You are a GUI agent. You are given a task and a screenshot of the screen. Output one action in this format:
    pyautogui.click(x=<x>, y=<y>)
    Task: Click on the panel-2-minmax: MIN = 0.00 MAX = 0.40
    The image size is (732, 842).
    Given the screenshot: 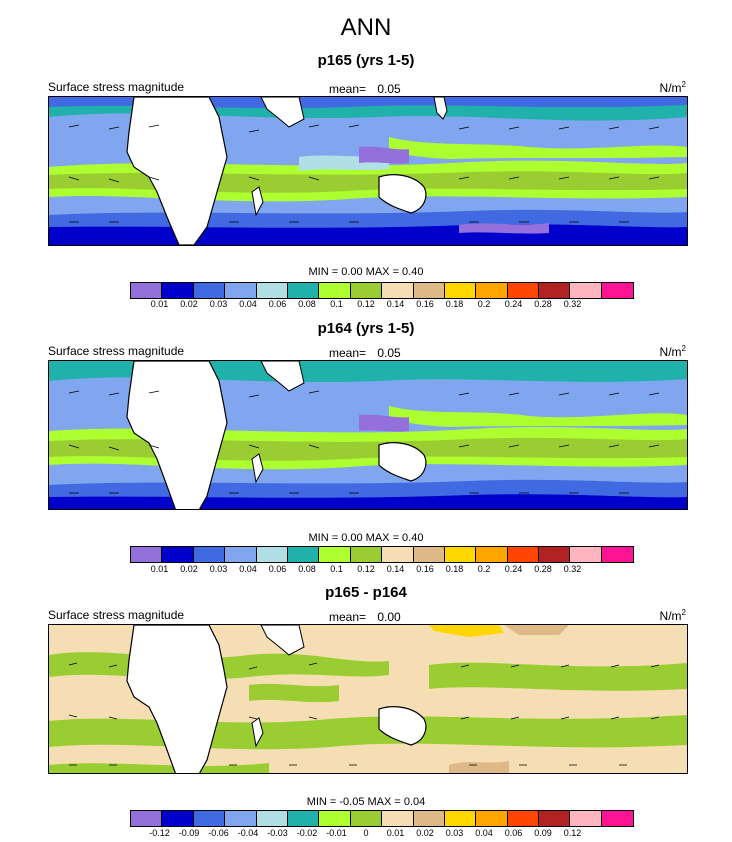 What is the action you would take?
    pyautogui.click(x=366, y=538)
    